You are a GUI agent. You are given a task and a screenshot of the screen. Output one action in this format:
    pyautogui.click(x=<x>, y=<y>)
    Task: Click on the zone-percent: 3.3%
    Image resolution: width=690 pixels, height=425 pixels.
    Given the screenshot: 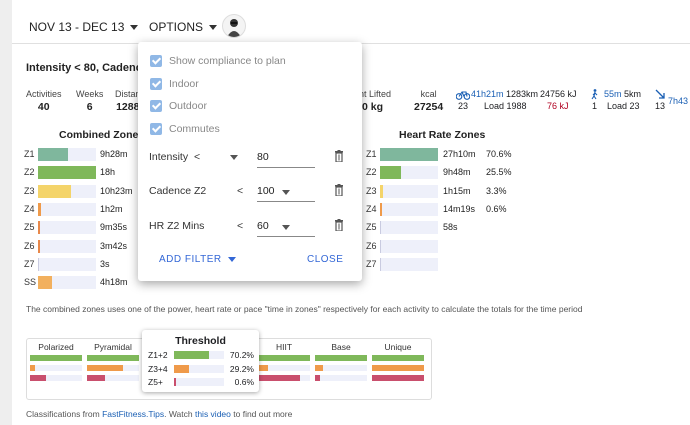 What is the action you would take?
    pyautogui.click(x=496, y=190)
    